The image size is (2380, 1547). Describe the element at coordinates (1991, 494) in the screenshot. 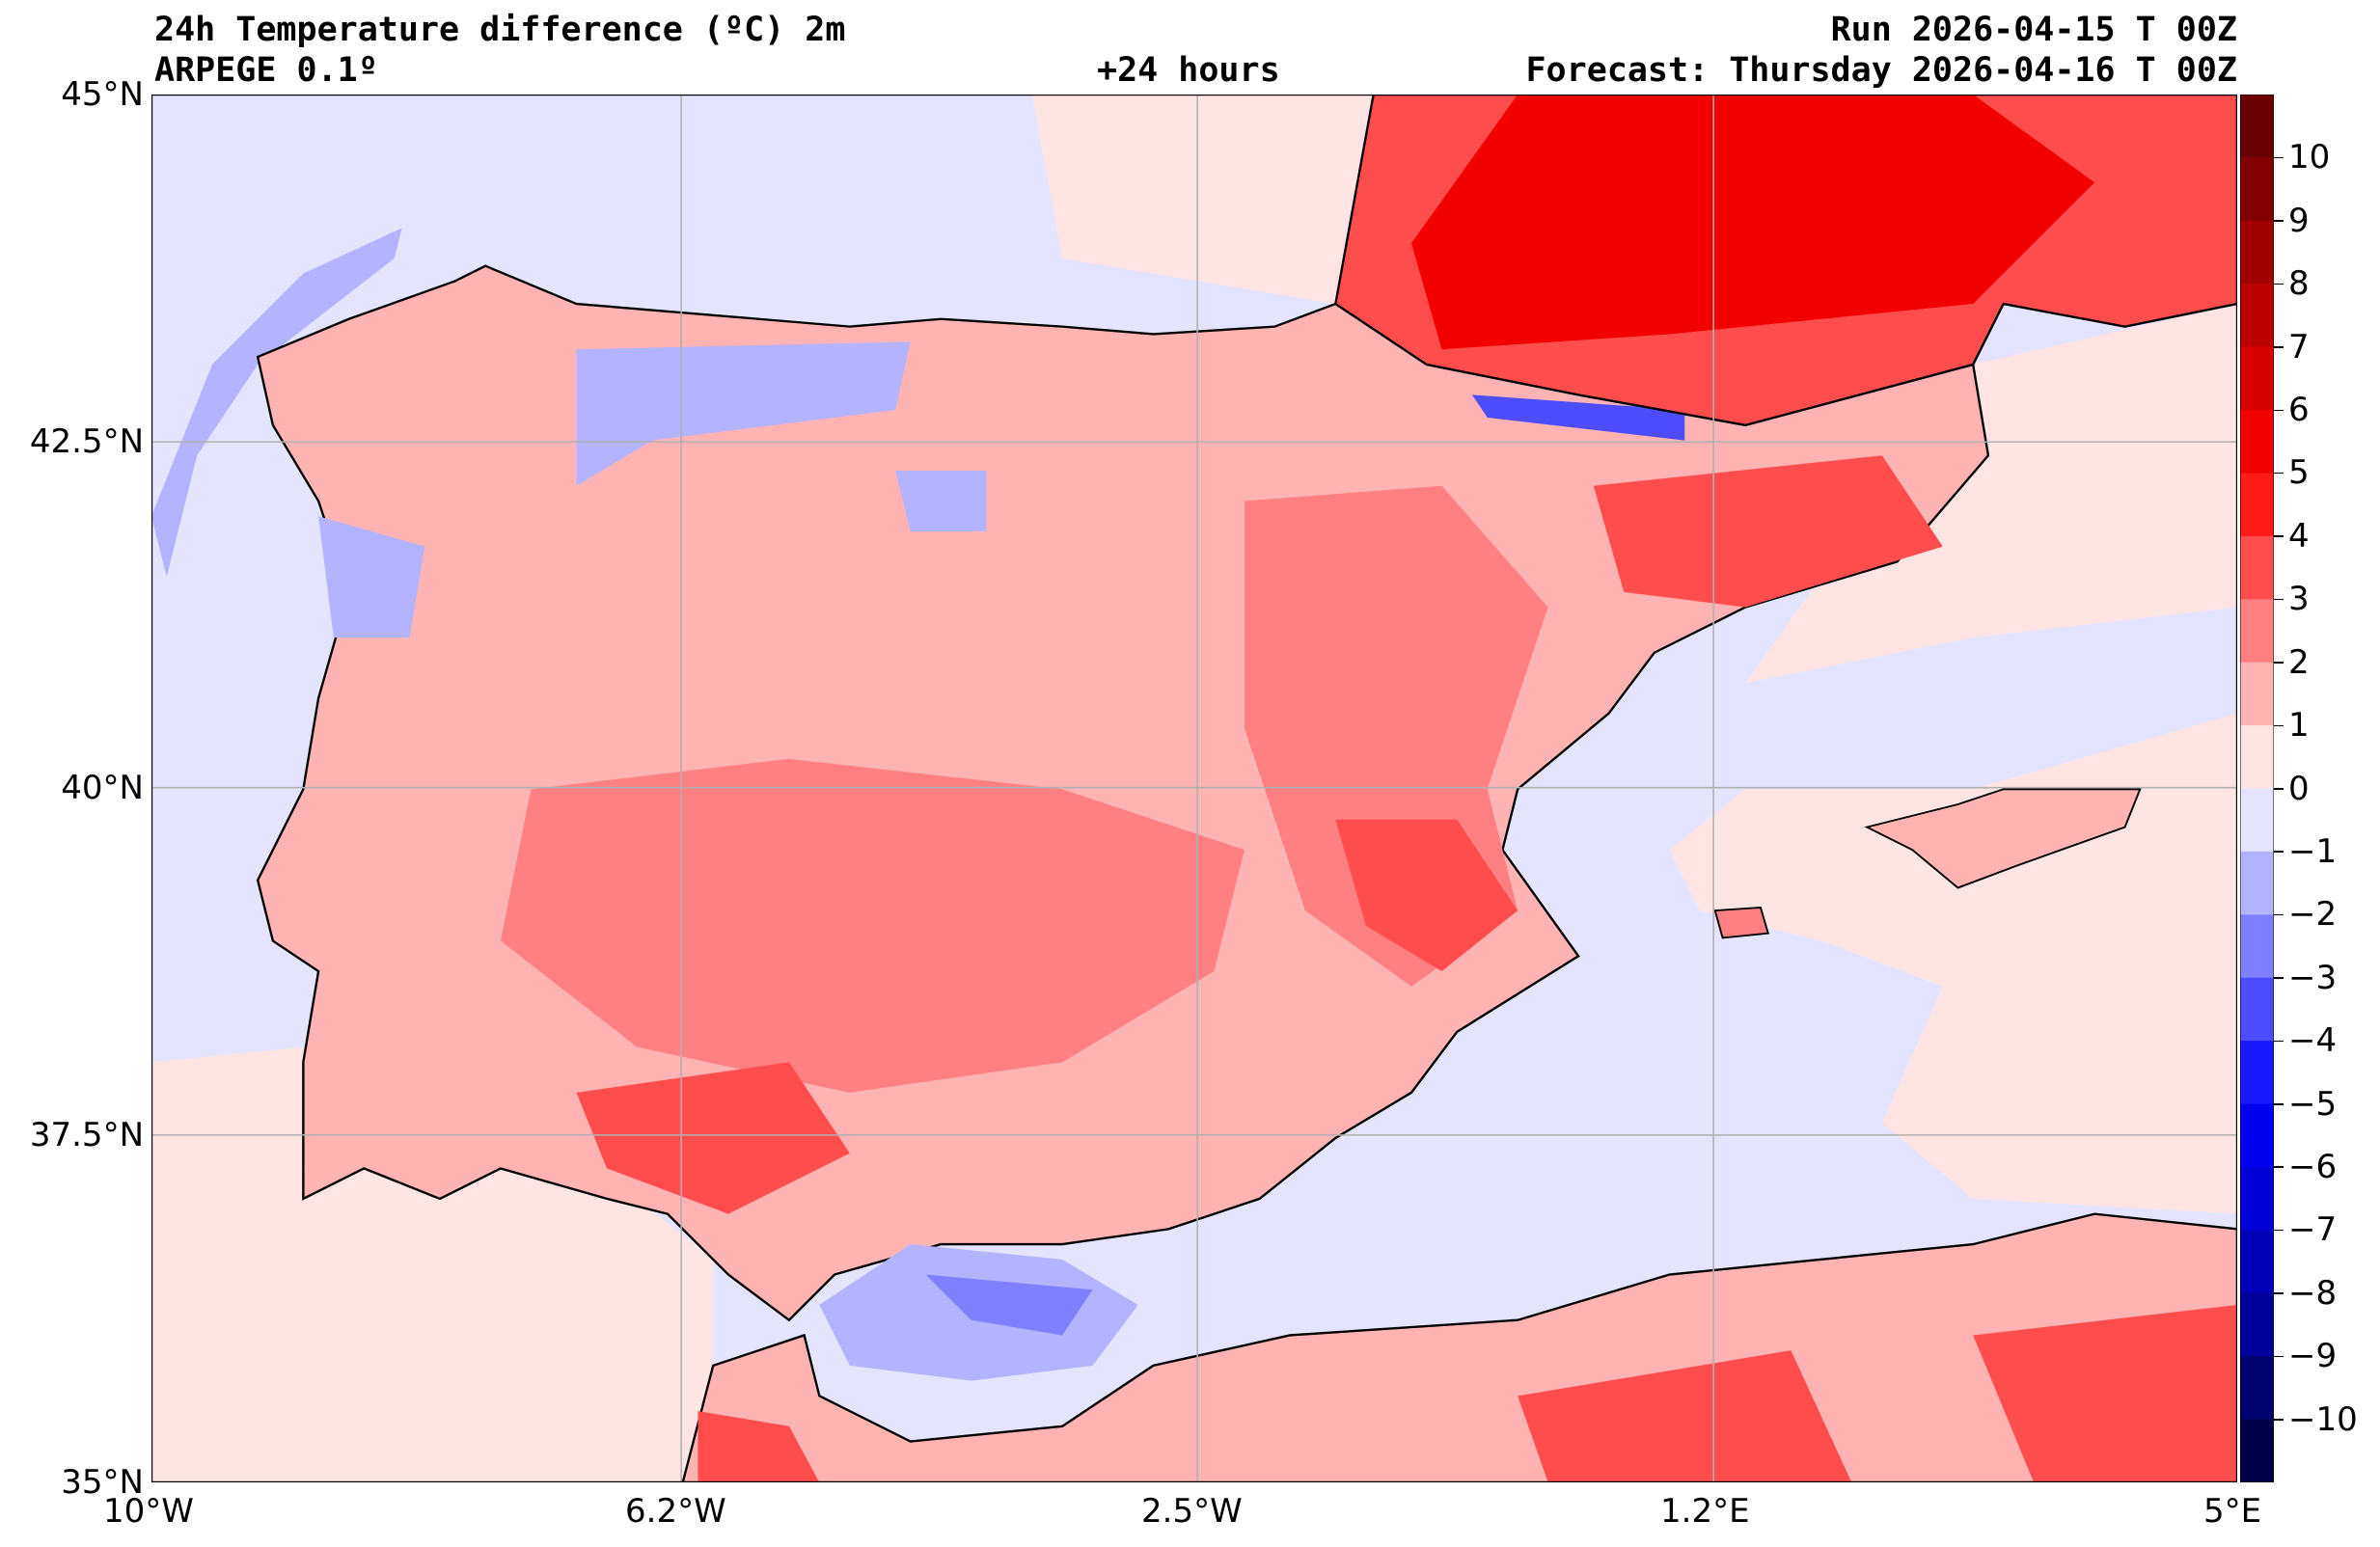

I see `gulf-lion-warm-area` at that location.